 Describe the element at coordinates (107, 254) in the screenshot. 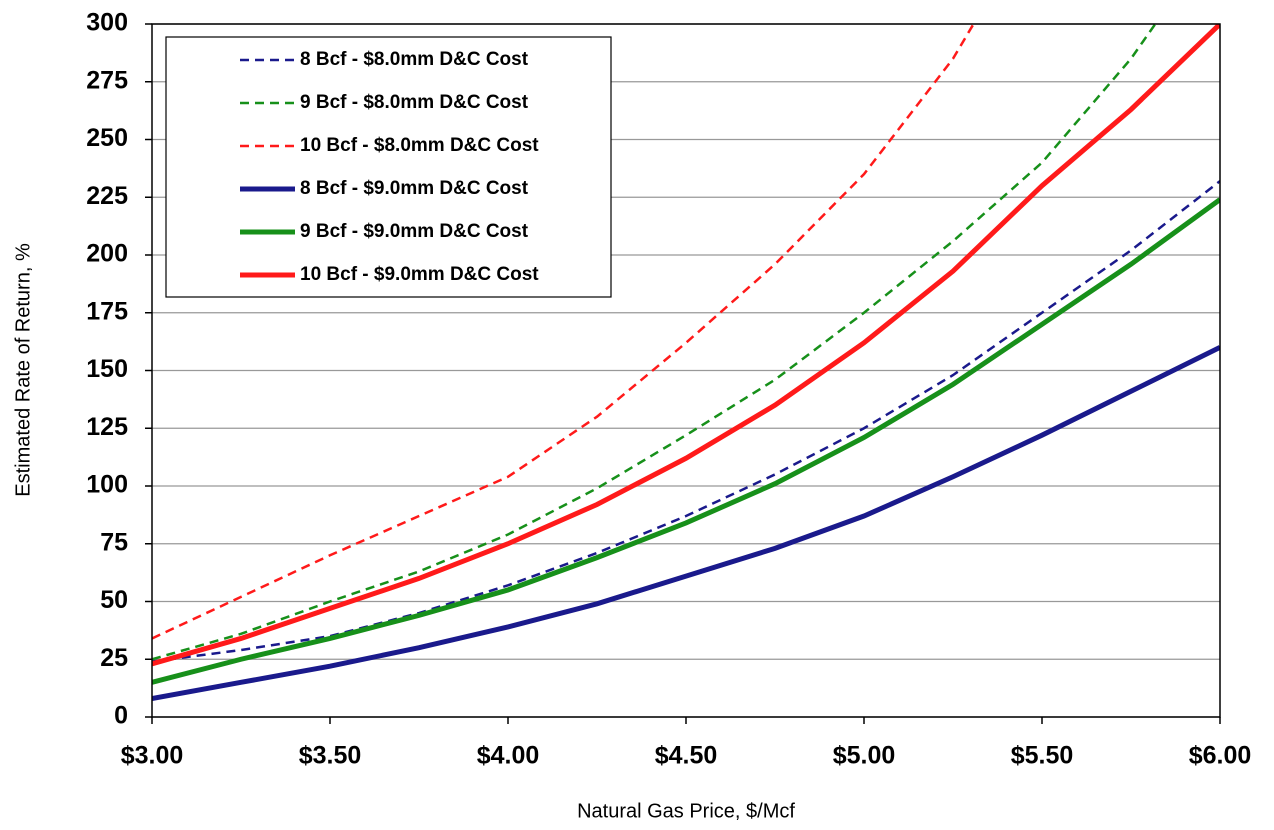

I see `y-tick-label: 200` at that location.